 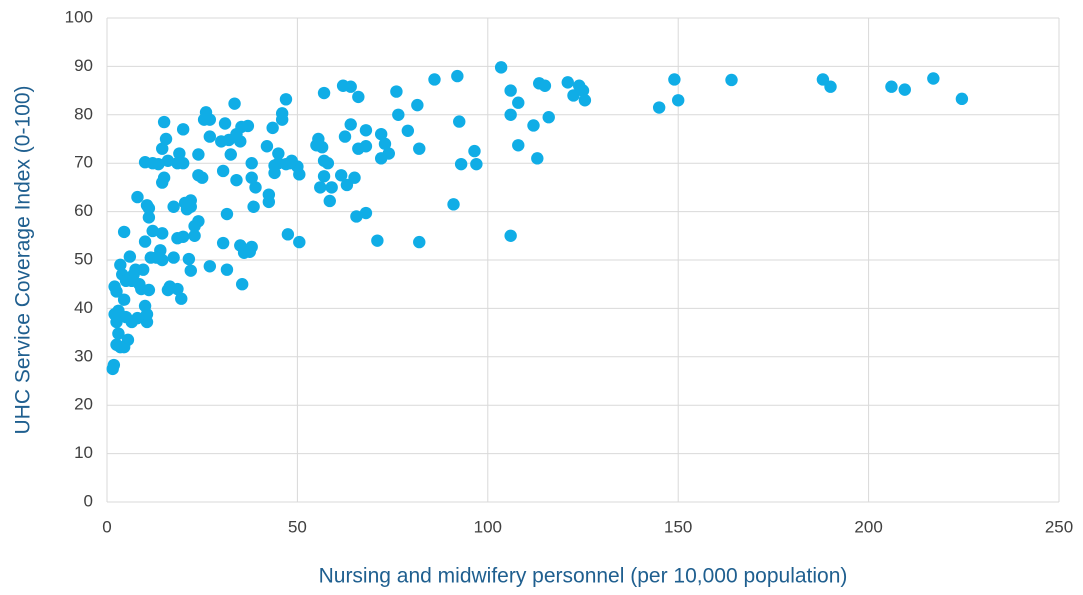 What do you see at coordinates (868, 526) in the screenshot?
I see `x-tick-label: 200` at bounding box center [868, 526].